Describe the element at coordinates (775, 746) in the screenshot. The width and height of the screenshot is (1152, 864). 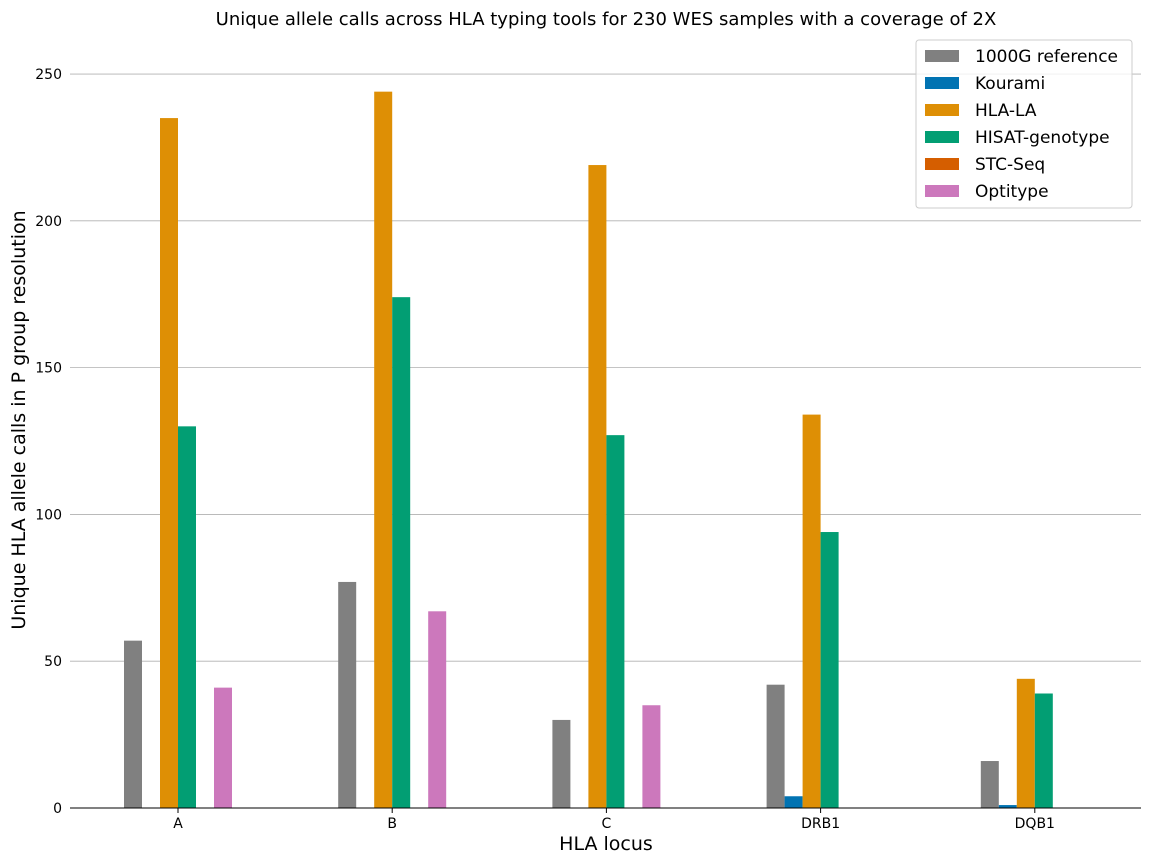
I see `bar-DRB1-1000G-reference` at that location.